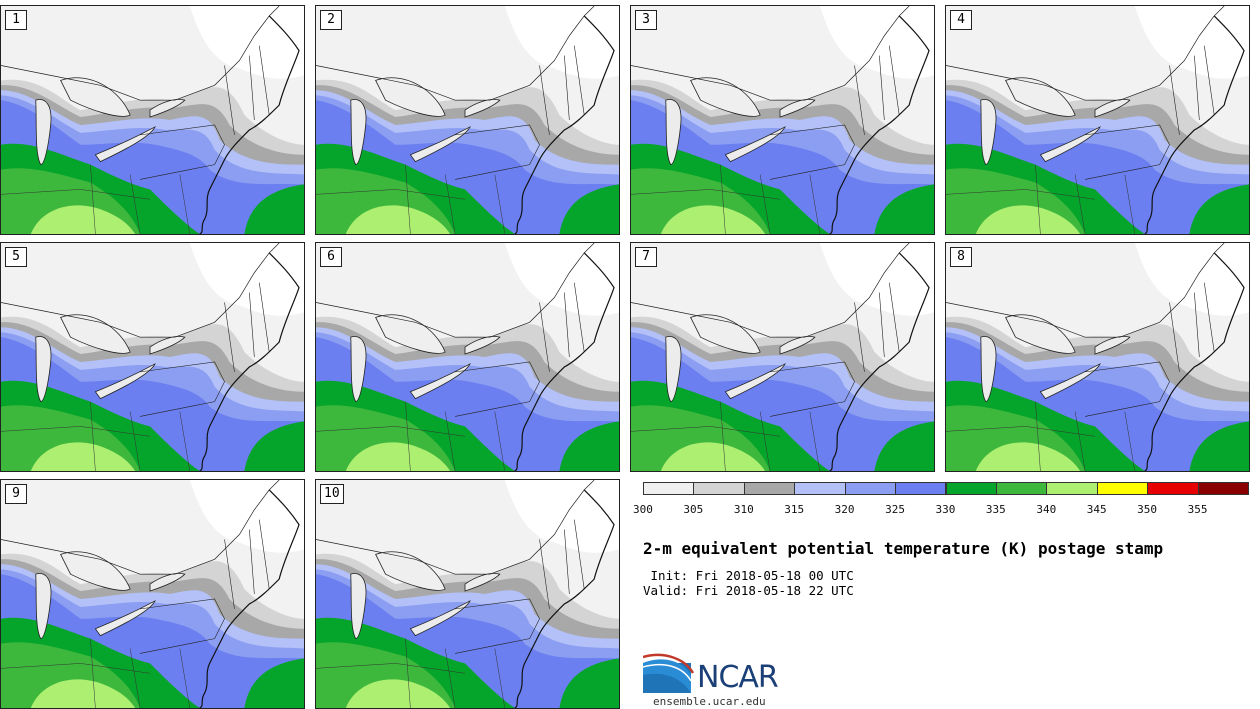  I want to click on ensemble-member-panel: 9, so click(152, 594).